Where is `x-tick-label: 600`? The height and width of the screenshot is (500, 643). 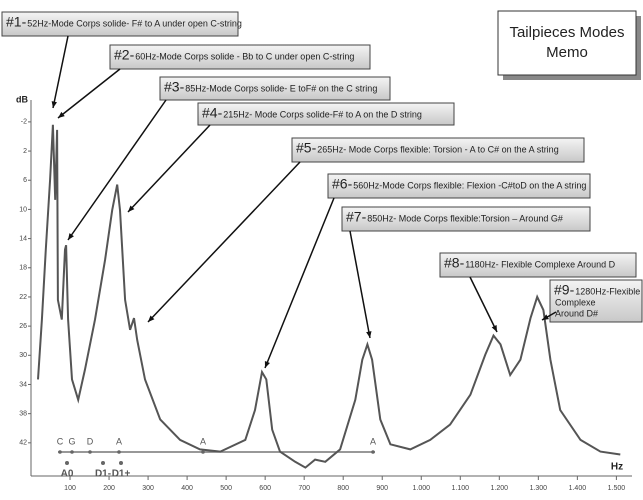
x-tick-label: 600 is located at coordinates (265, 488).